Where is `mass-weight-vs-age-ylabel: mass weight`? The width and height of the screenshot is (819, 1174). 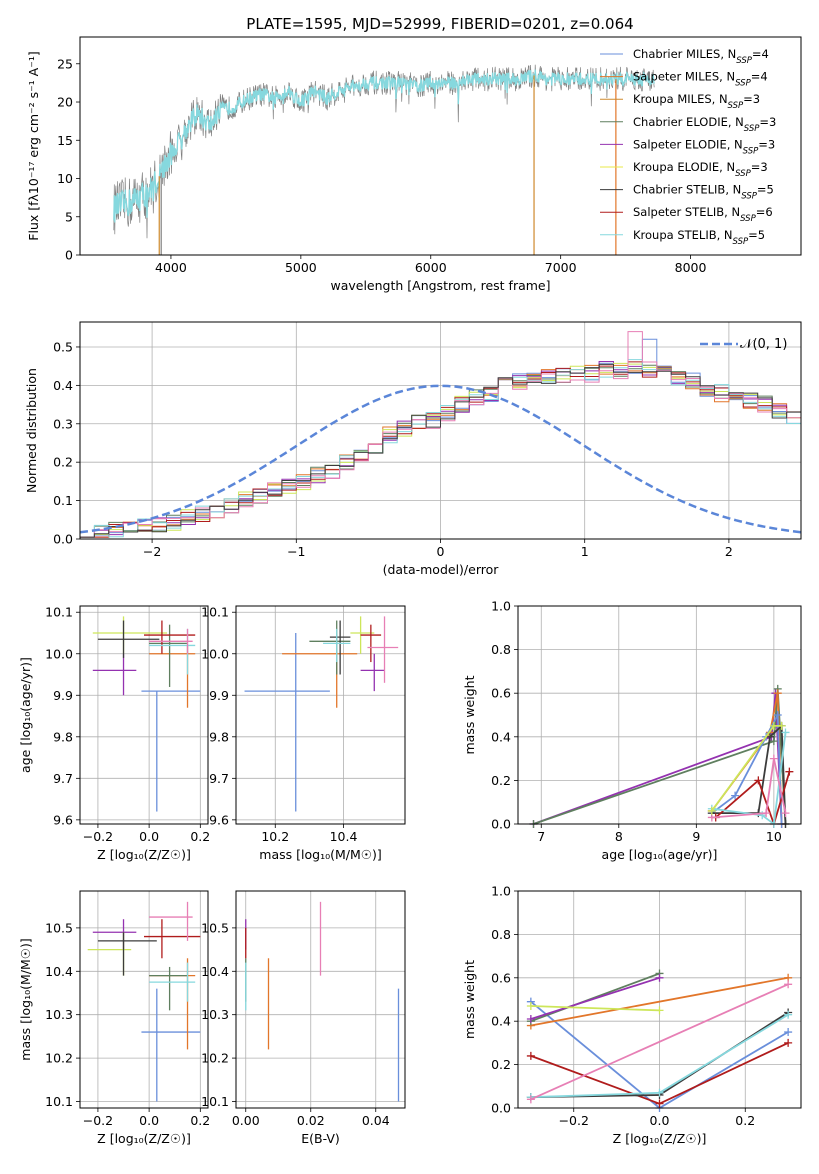 mass-weight-vs-age-ylabel: mass weight is located at coordinates (469, 714).